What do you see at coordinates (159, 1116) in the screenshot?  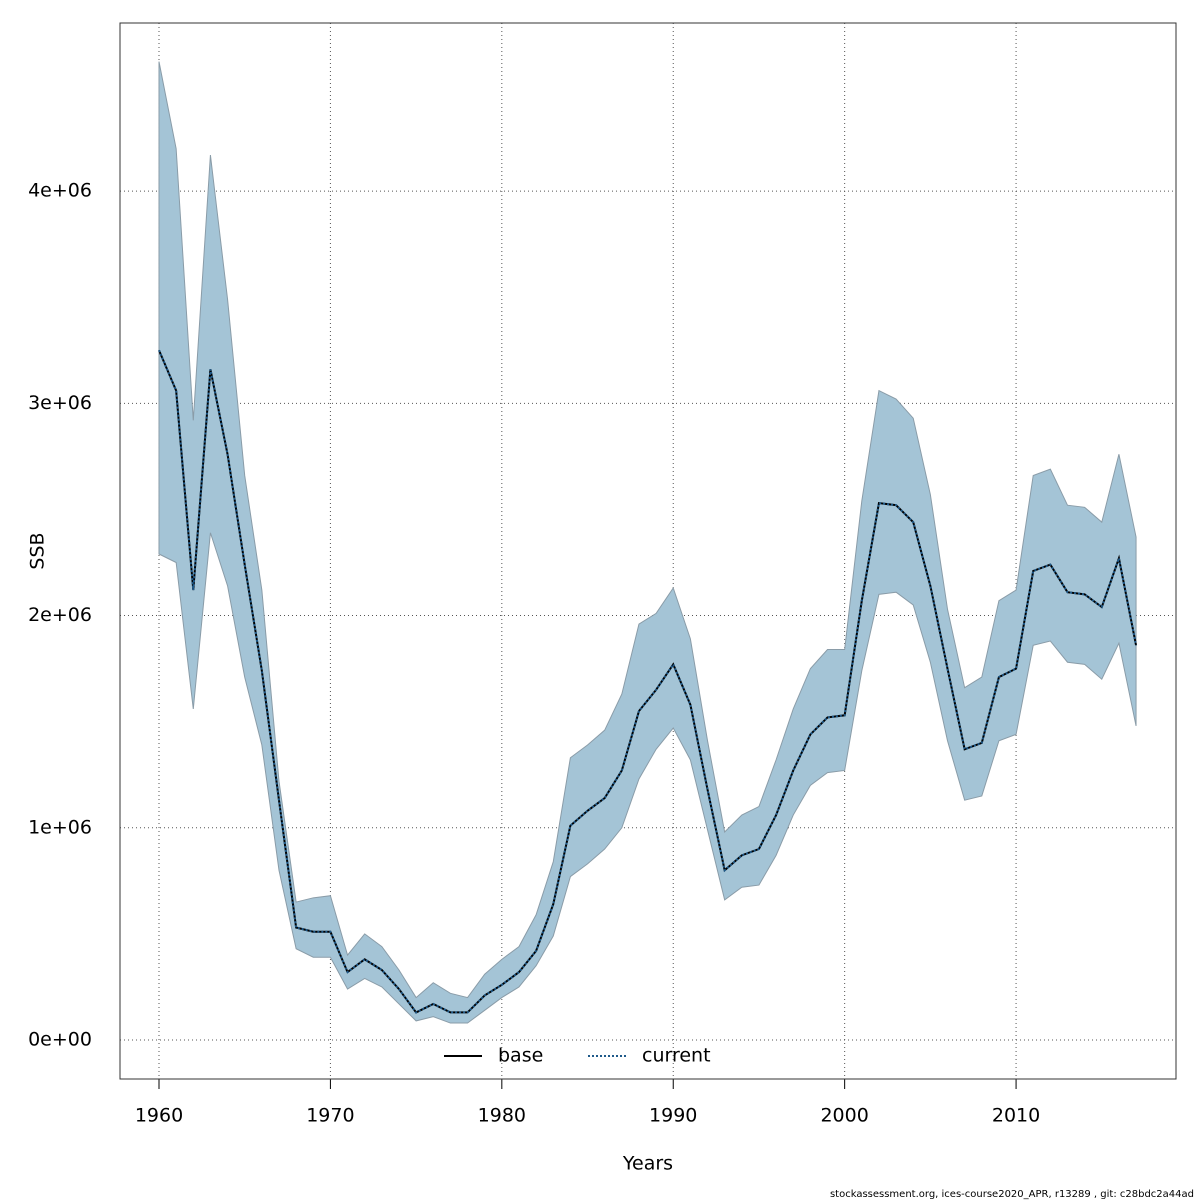 I see `x-tick-label: 1960` at bounding box center [159, 1116].